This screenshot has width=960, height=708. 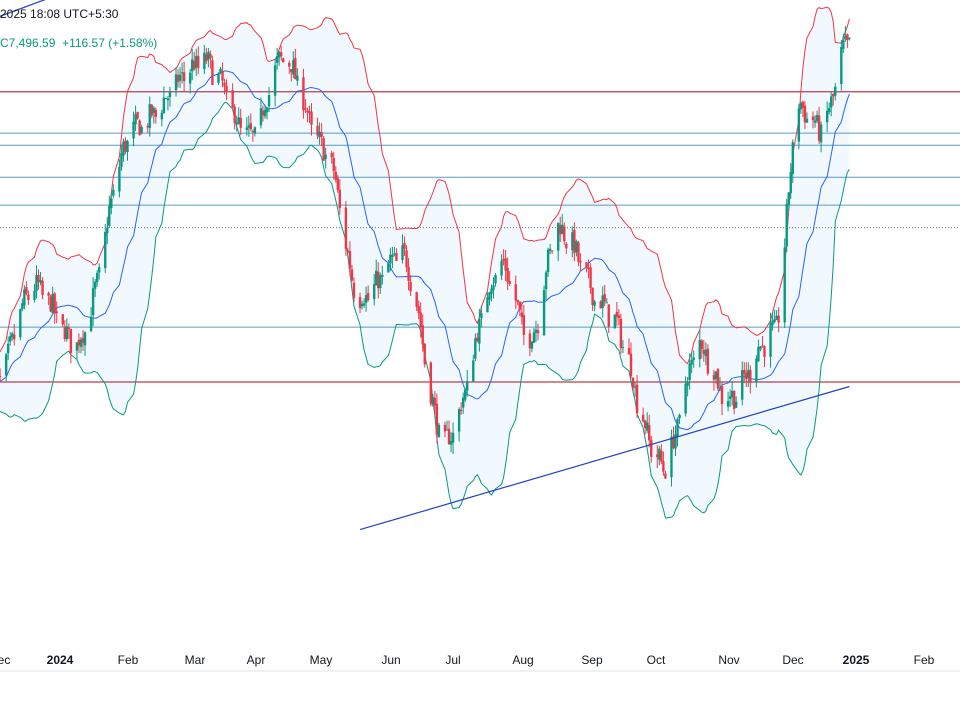 What do you see at coordinates (5, 660) in the screenshot?
I see `x-tick-label: ec` at bounding box center [5, 660].